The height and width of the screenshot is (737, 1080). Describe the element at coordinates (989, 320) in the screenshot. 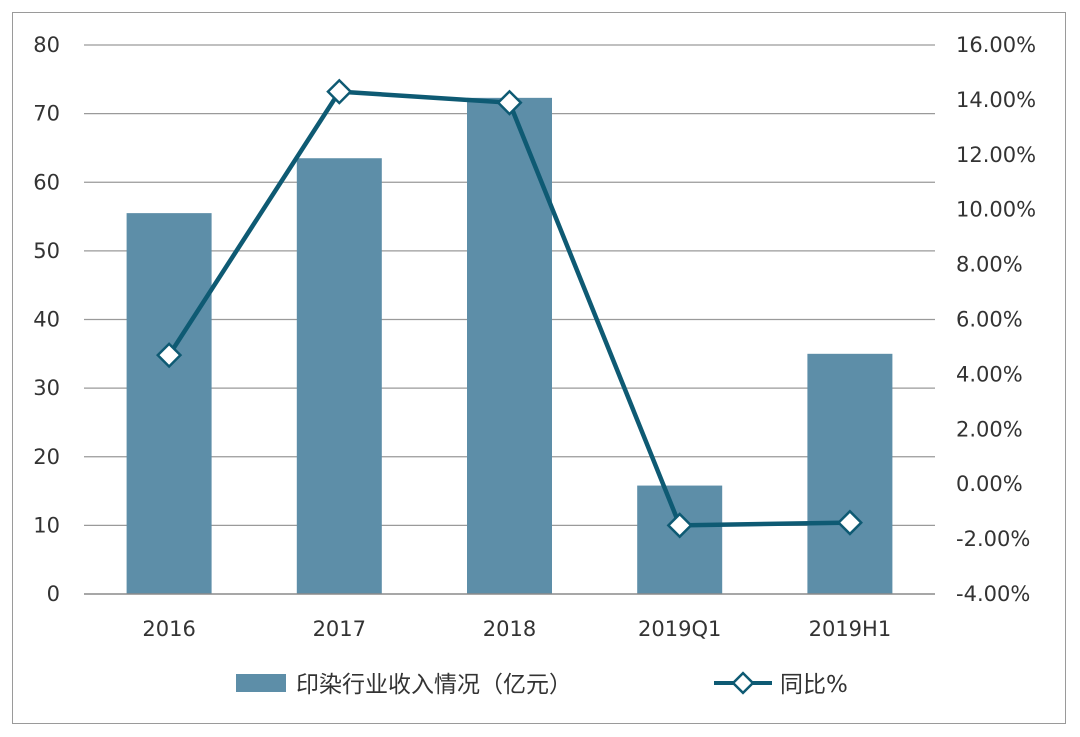

I see `y-right-tick-label: 6.00%` at that location.